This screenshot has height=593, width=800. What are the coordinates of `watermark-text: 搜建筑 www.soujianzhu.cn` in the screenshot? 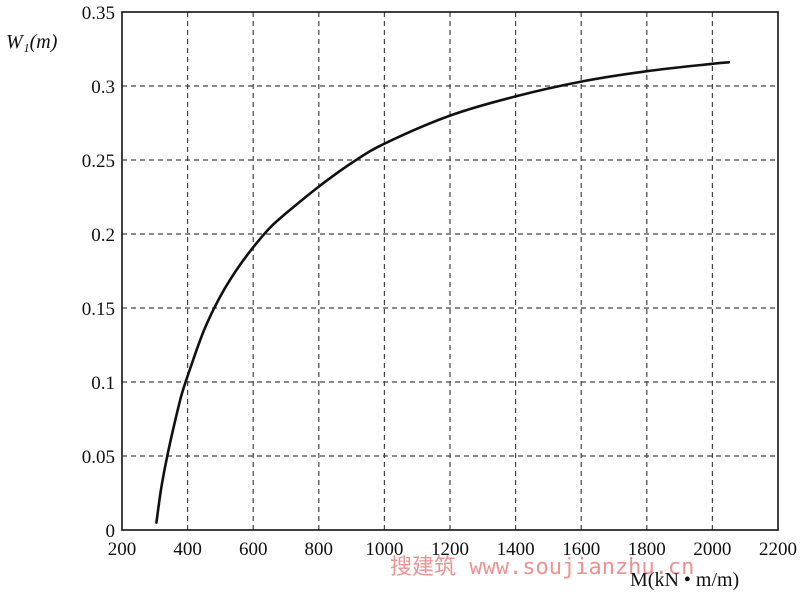 It's located at (542, 567).